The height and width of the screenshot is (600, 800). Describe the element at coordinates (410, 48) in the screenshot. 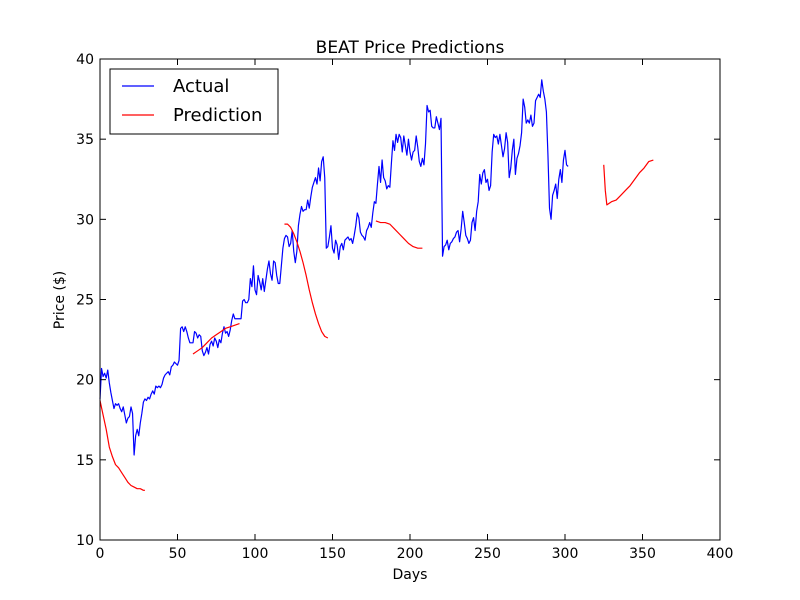

I see `chart-title: BEAT Price Predictions` at that location.